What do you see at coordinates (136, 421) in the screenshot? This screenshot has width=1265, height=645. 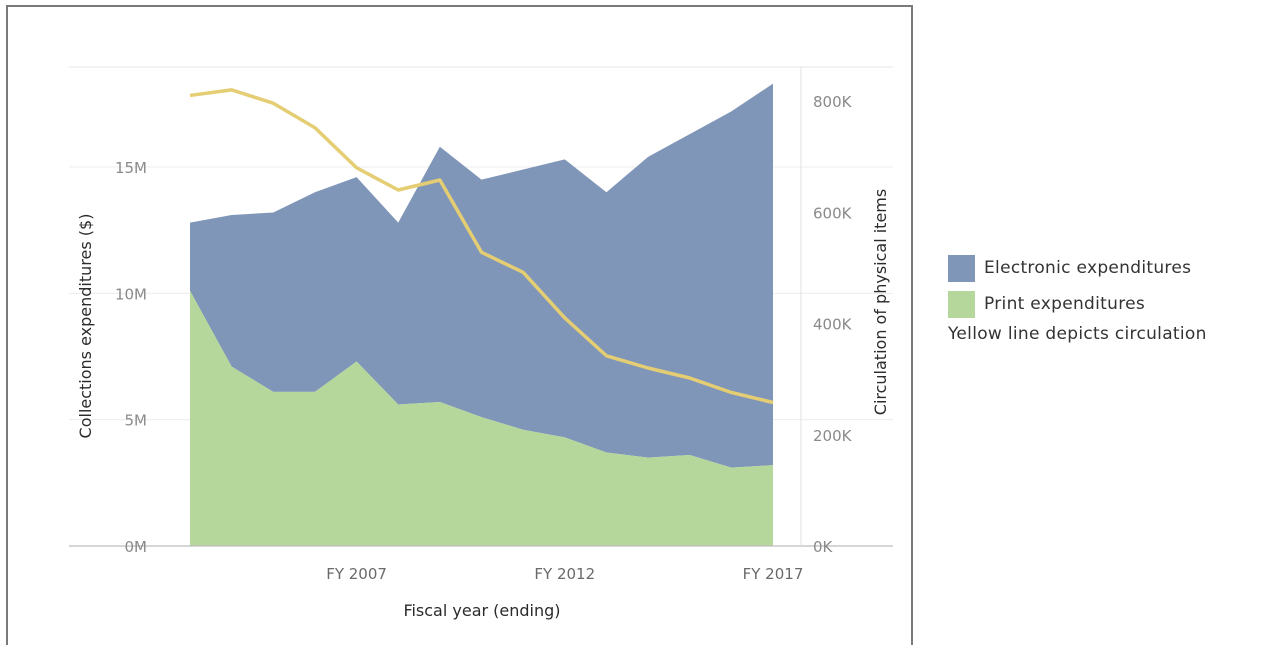 I see `left-tick-label: 5M` at bounding box center [136, 421].